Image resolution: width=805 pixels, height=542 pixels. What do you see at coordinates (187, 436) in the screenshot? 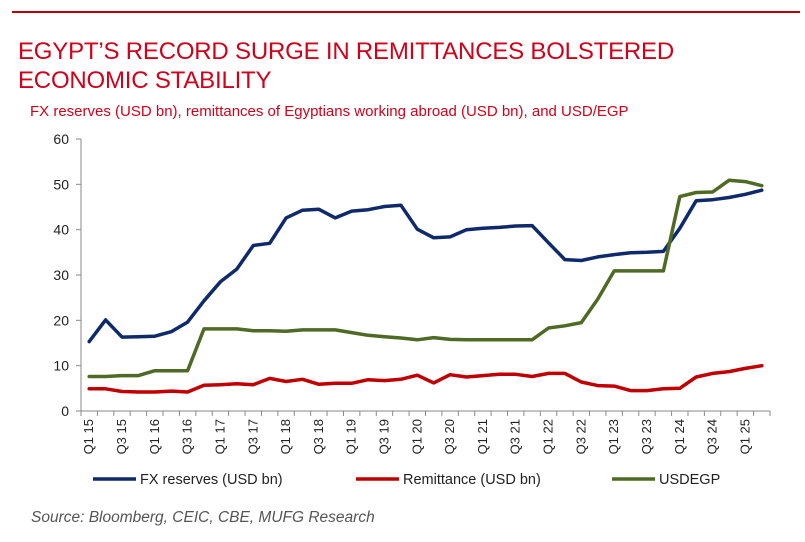
I see `x-tick-label: Q3 16` at bounding box center [187, 436].